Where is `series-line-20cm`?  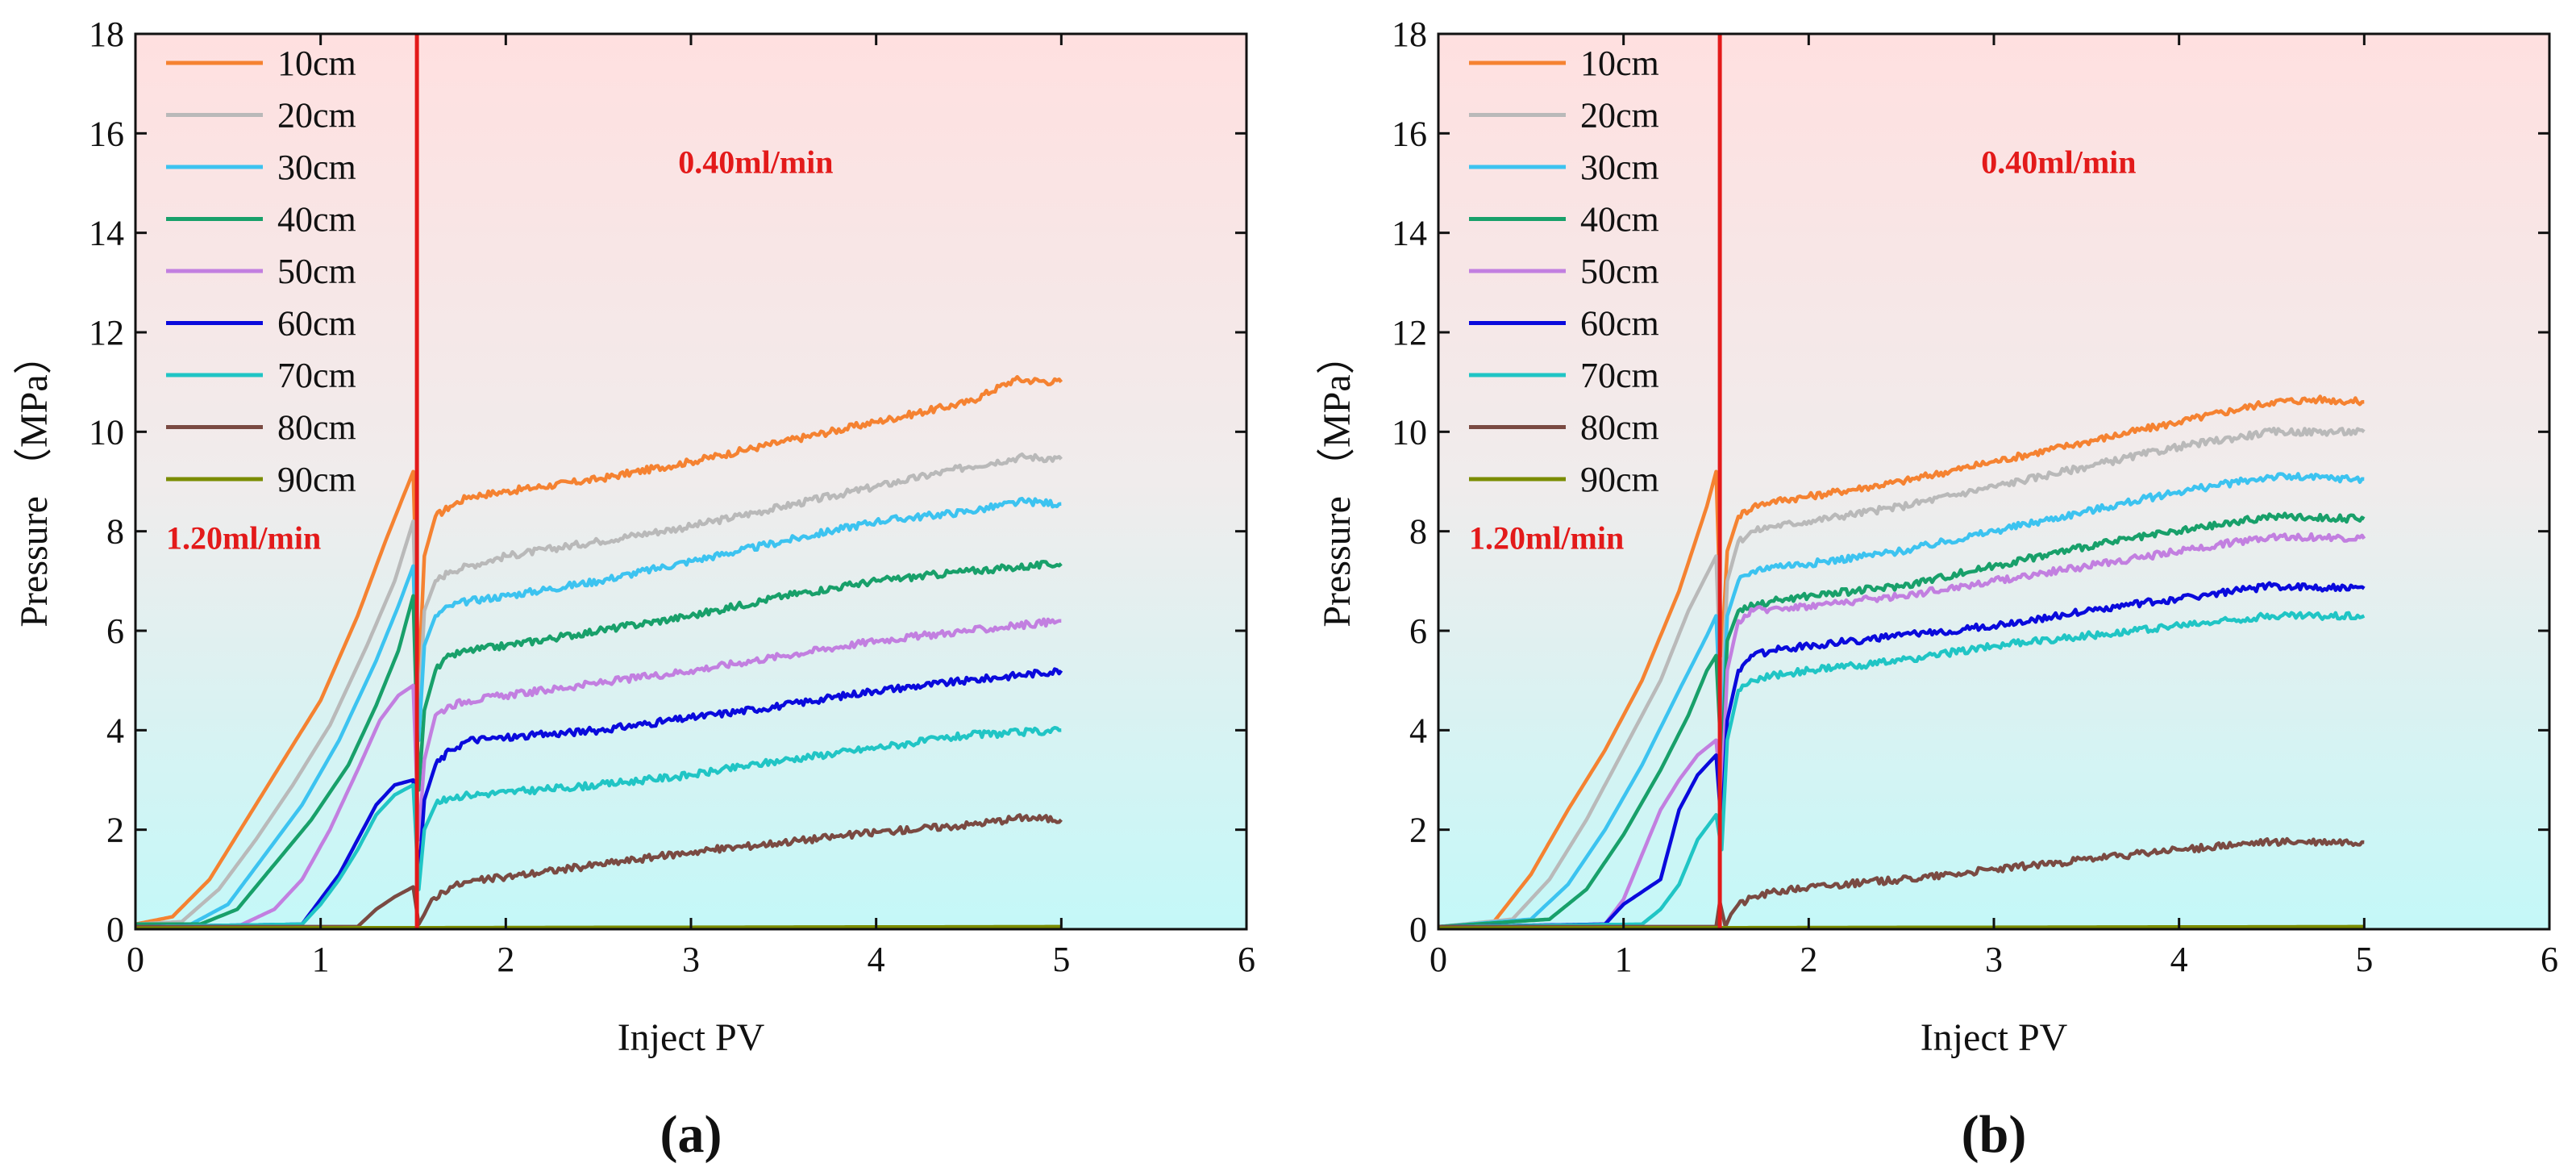 series-line-20cm is located at coordinates (599, 689).